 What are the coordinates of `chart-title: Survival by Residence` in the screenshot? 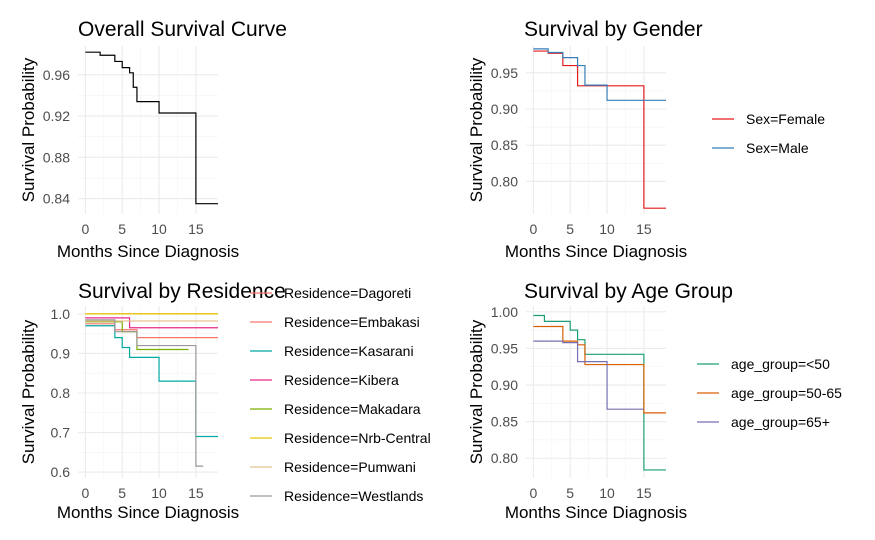 It's located at (182, 291).